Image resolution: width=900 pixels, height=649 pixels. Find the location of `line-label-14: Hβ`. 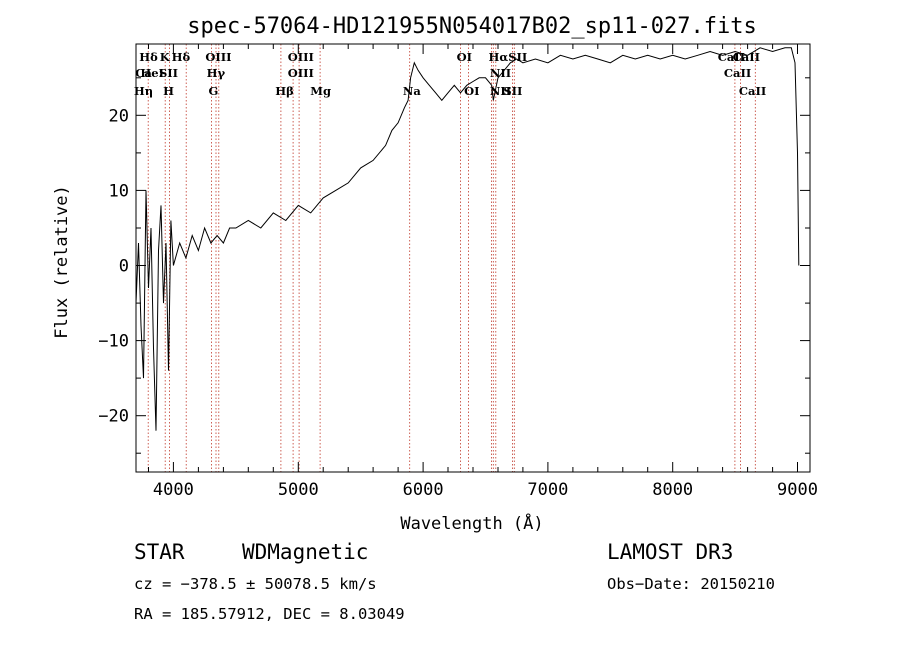

line-label-14: Hβ is located at coordinates (284, 91).